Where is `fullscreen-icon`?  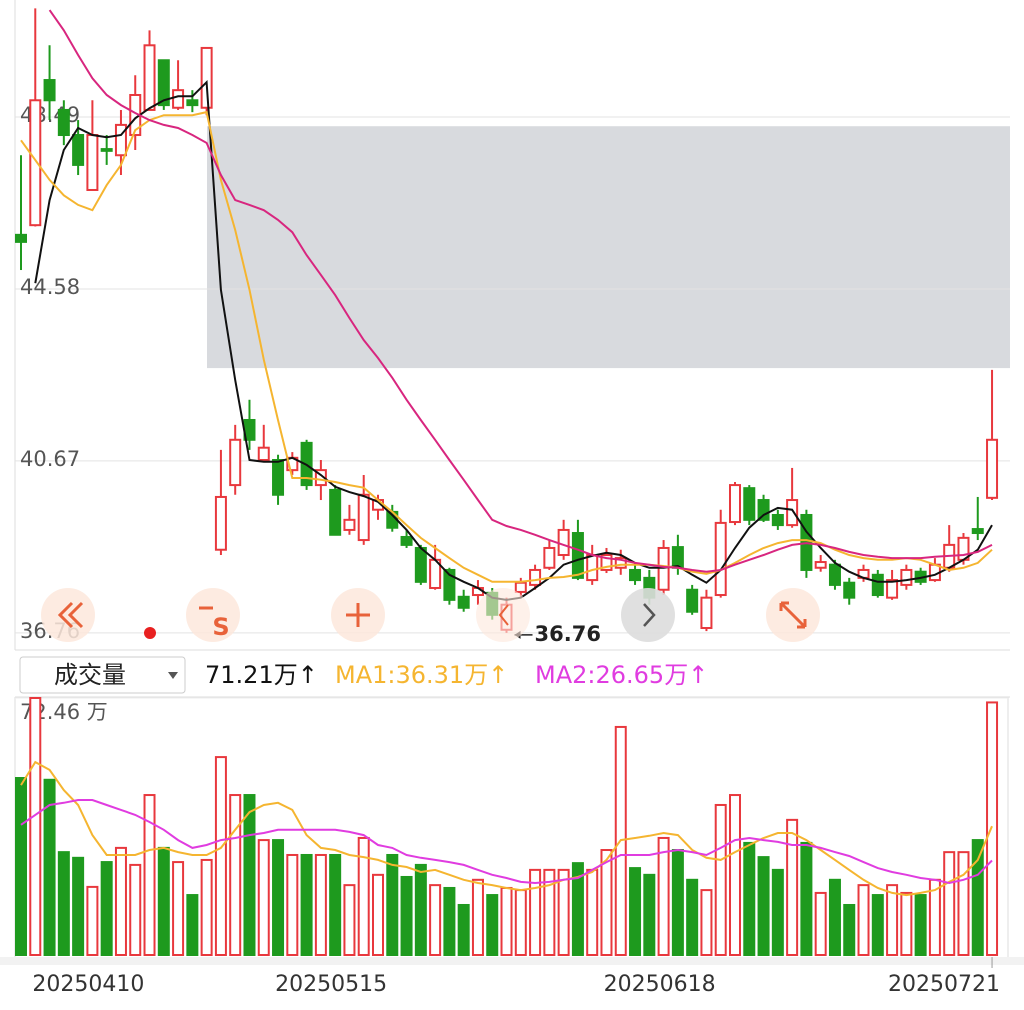
fullscreen-icon is located at coordinates (793, 615).